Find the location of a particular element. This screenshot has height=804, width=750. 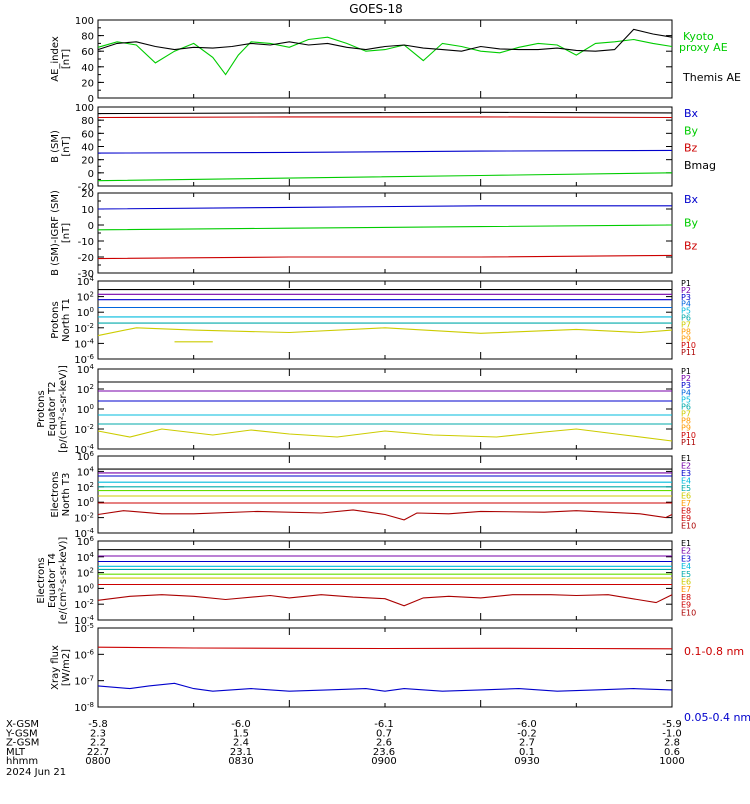

series-peq-p6 is located at coordinates (385, 435).